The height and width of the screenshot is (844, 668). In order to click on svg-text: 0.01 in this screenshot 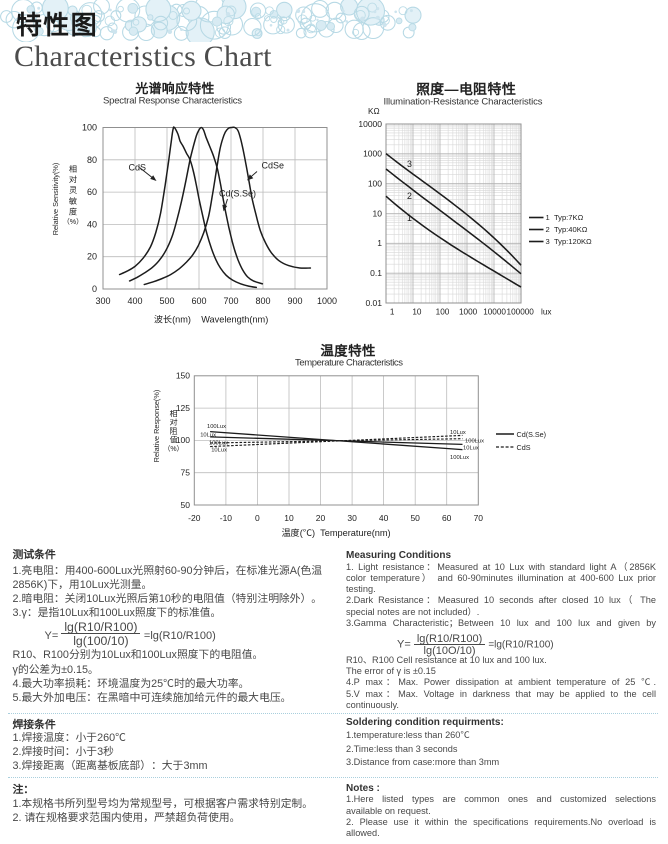, I will do `click(373, 303)`.